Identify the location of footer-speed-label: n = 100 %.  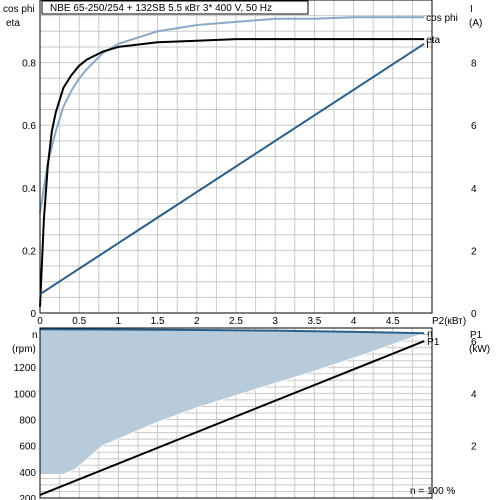
(432, 491).